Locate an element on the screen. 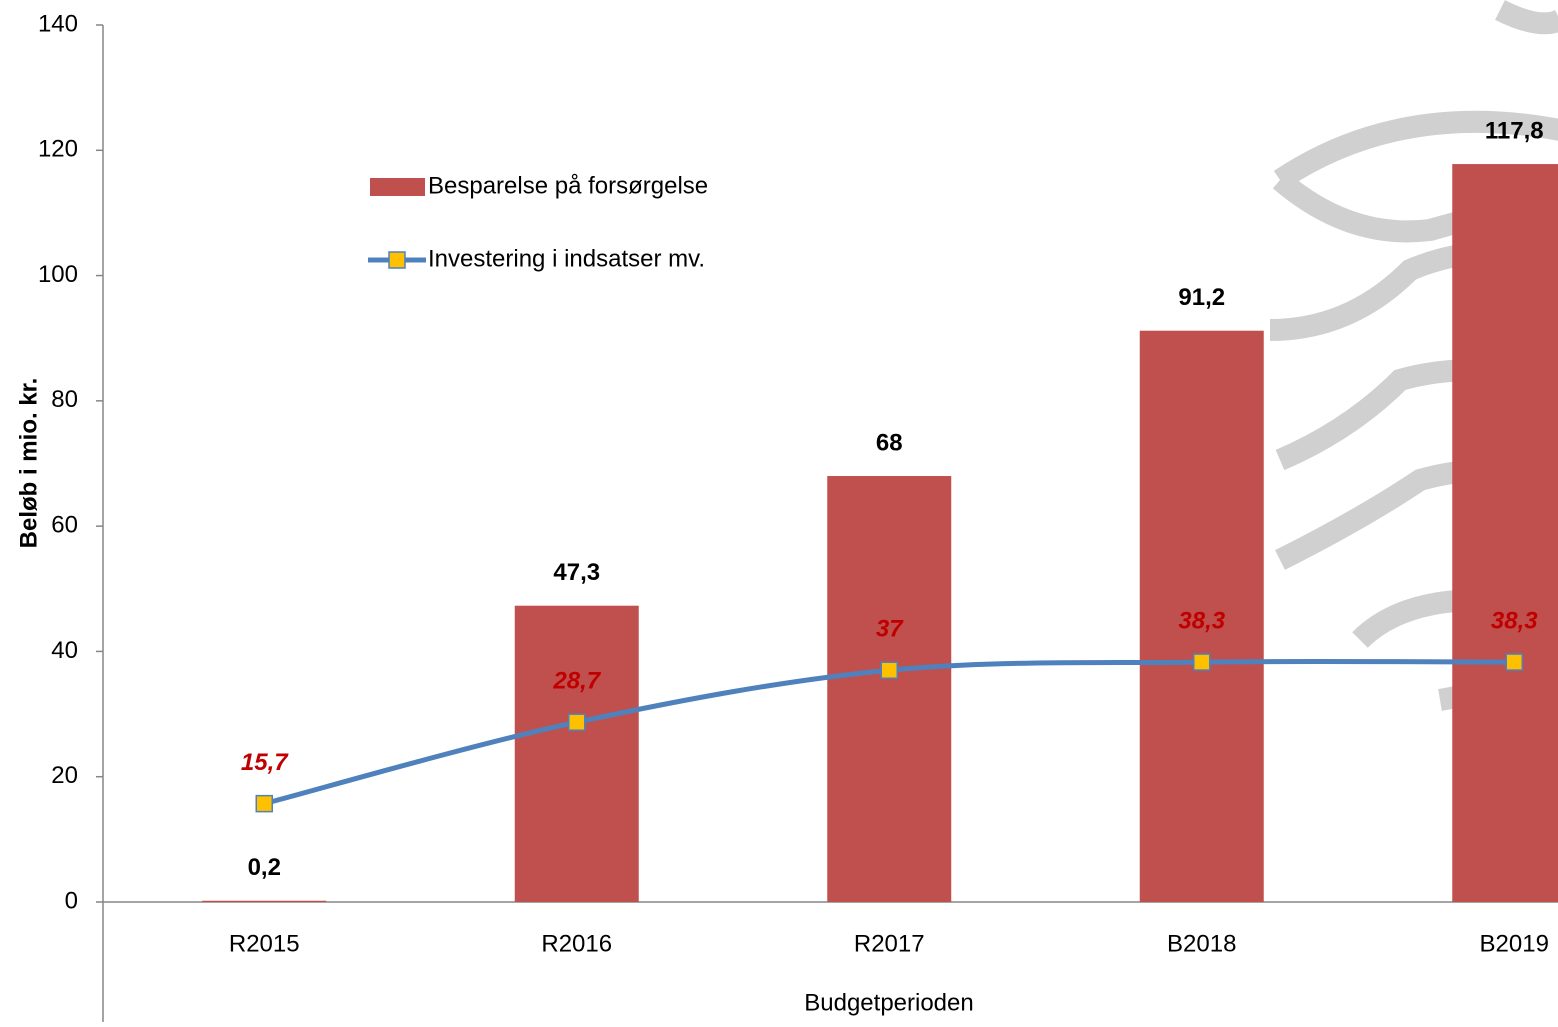 The image size is (1558, 1027). y-tick-label: 20 is located at coordinates (64, 775).